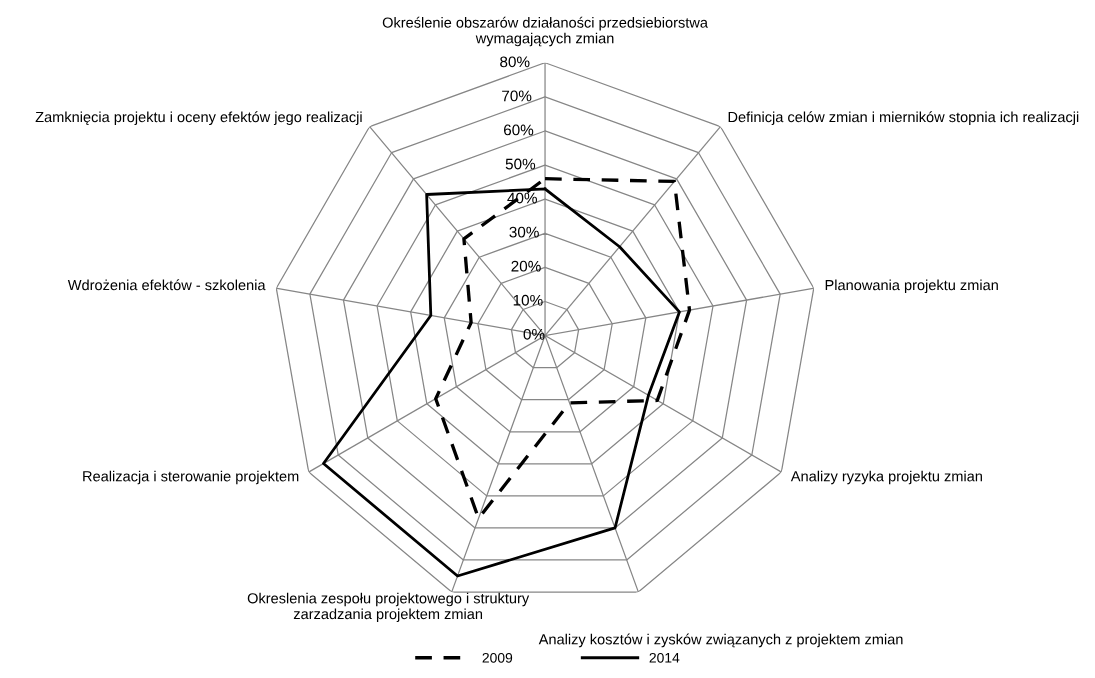  What do you see at coordinates (720, 640) in the screenshot?
I see `spoke-label: Analizy kosztów i zysków związanych z projektem zmian` at bounding box center [720, 640].